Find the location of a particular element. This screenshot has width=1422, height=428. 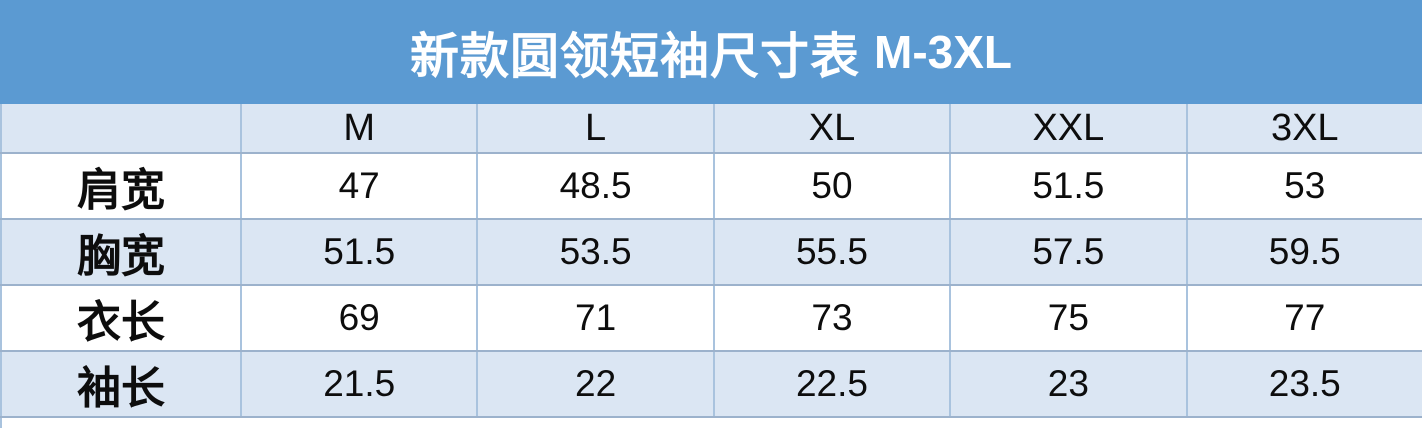

measurement-cell: 23 is located at coordinates (1068, 384).